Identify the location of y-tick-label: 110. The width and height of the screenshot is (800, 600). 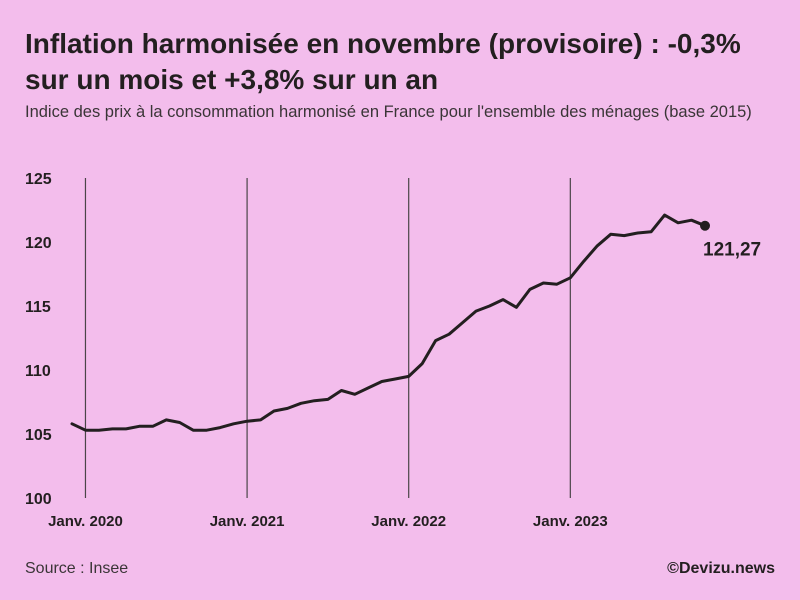
(38, 371).